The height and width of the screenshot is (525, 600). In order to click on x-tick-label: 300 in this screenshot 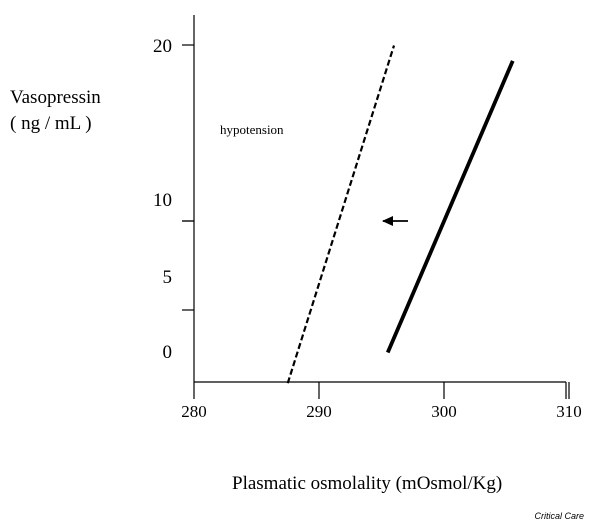, I will do `click(444, 411)`.